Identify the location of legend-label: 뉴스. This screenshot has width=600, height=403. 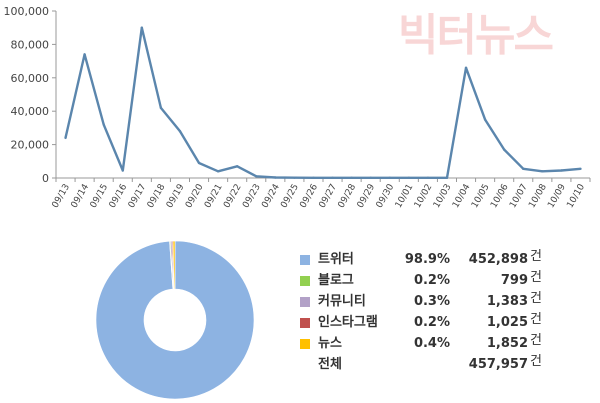
(330, 343).